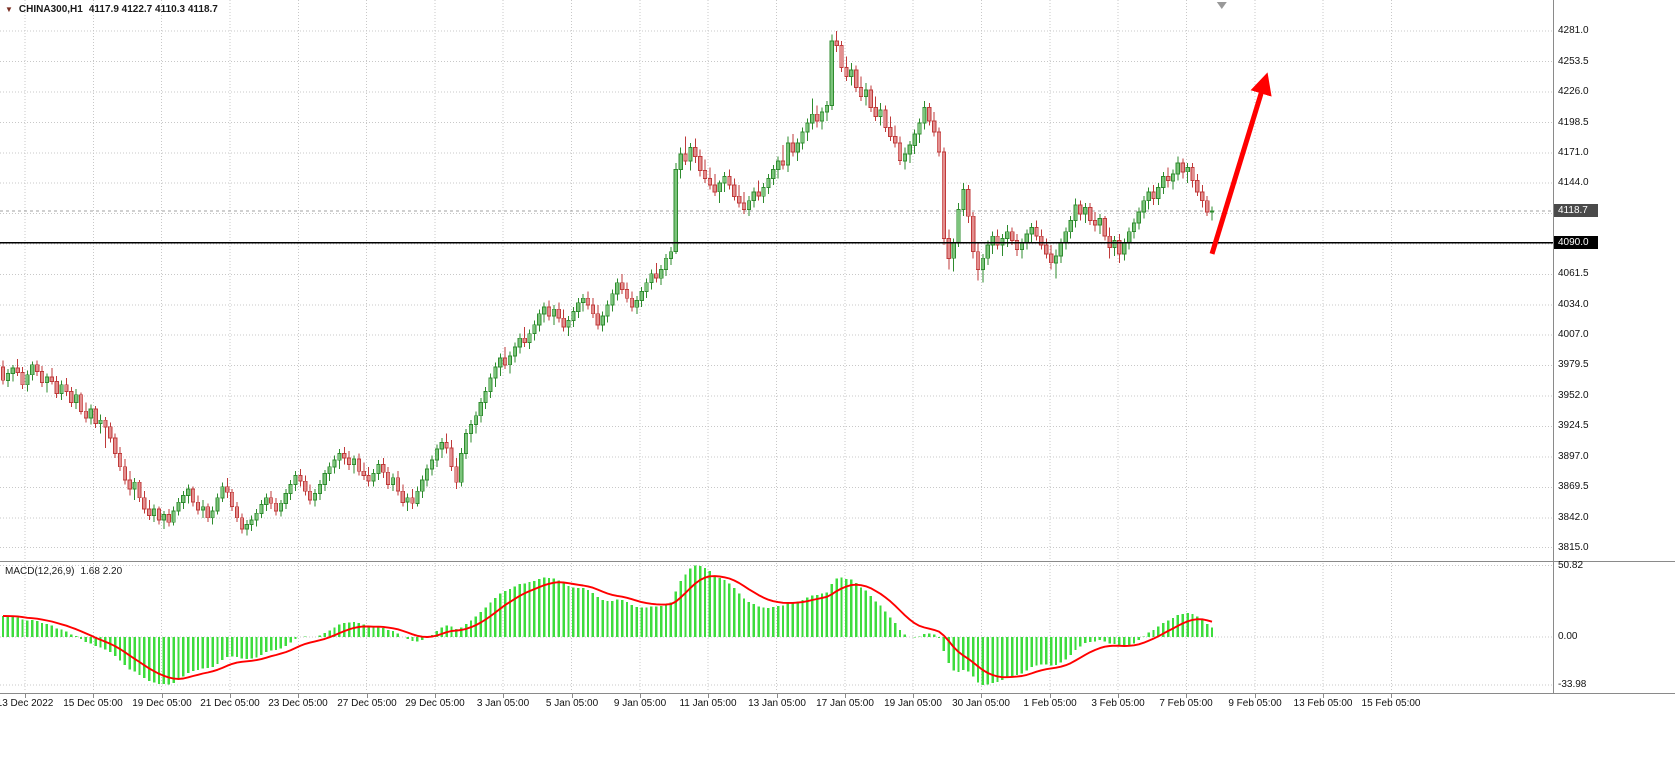 This screenshot has width=1675, height=763. What do you see at coordinates (162, 703) in the screenshot?
I see `time-axis-label: 19 Dec 05:00` at bounding box center [162, 703].